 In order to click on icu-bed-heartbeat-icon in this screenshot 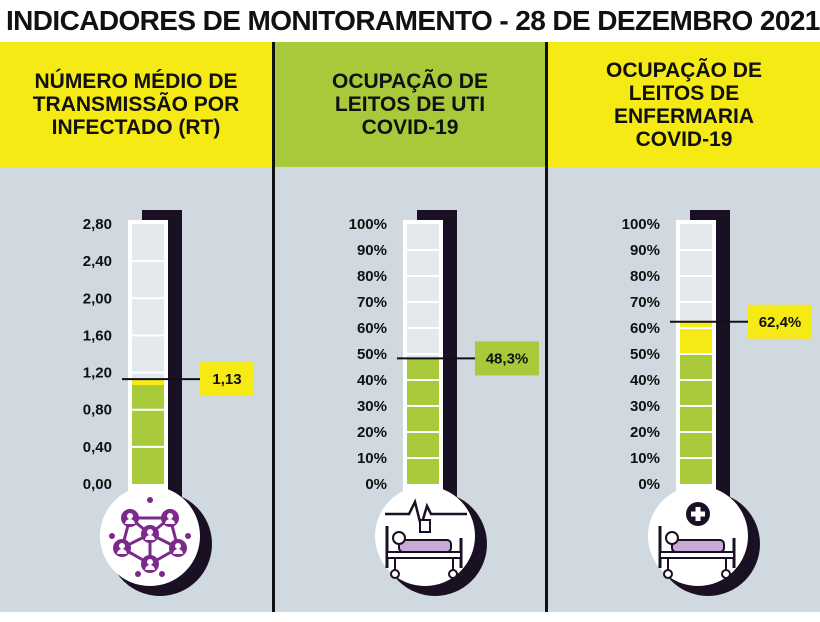, I will do `click(426, 538)`.